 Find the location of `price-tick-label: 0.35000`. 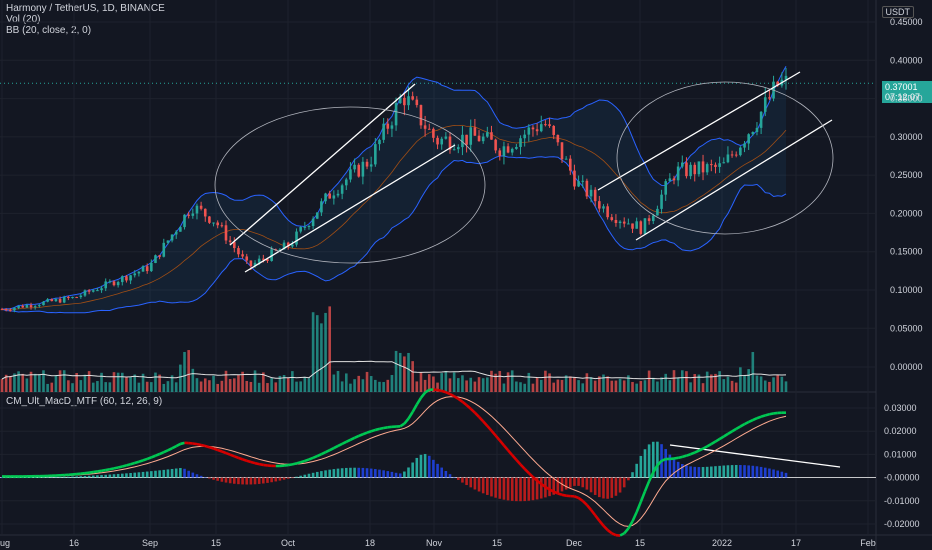

price-tick-label: 0.35000 is located at coordinates (906, 99).